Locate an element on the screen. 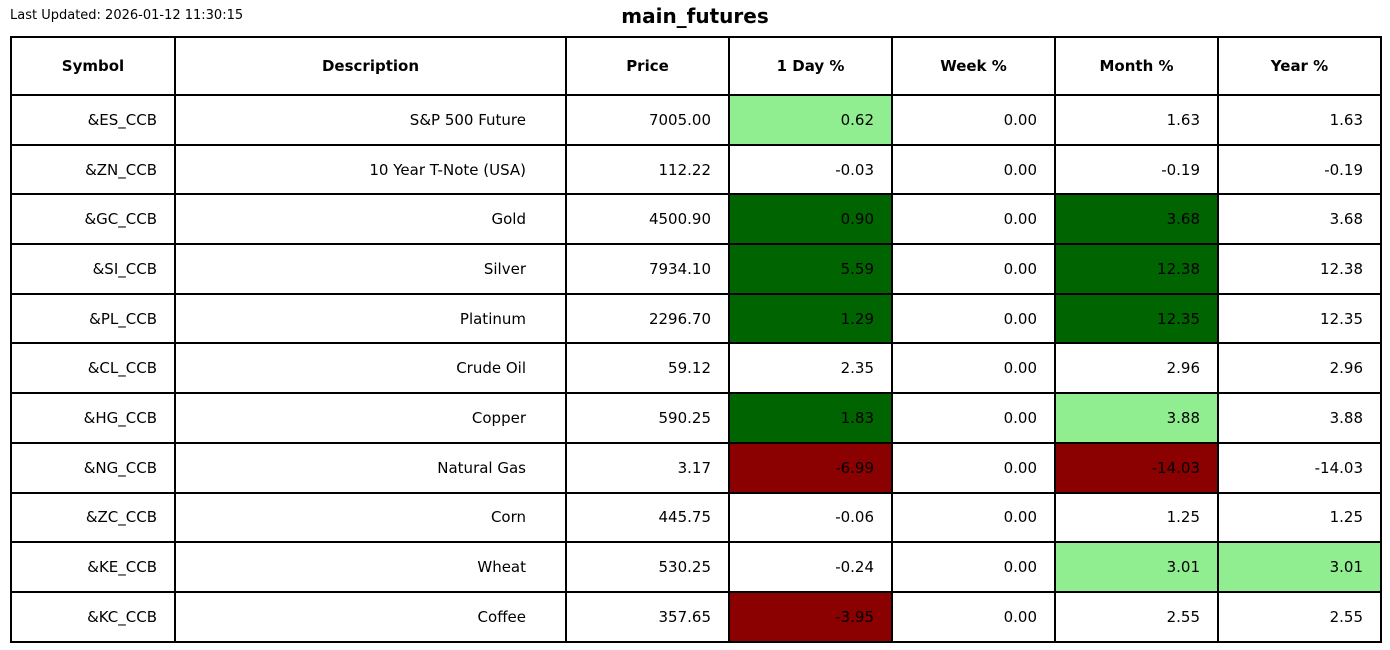  table-row: &KC_CCB Coffee 357.65 -3.95 0.00 2.55 2.55 is located at coordinates (696, 616).